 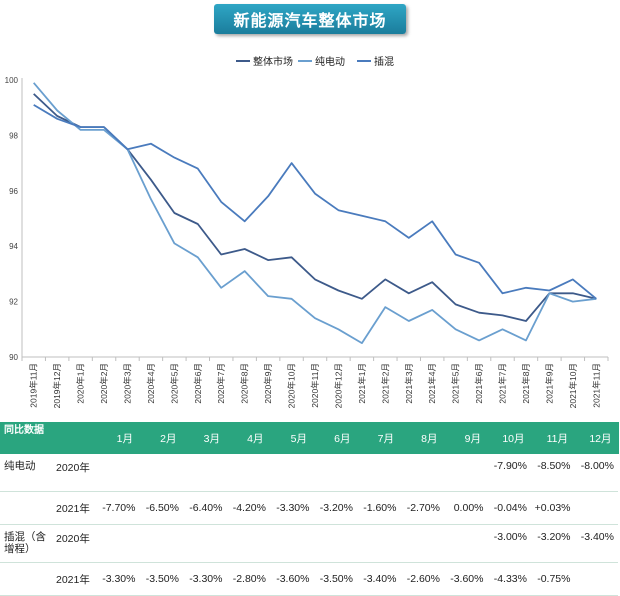 I want to click on legend-label: 整体市场, so click(x=273, y=61).